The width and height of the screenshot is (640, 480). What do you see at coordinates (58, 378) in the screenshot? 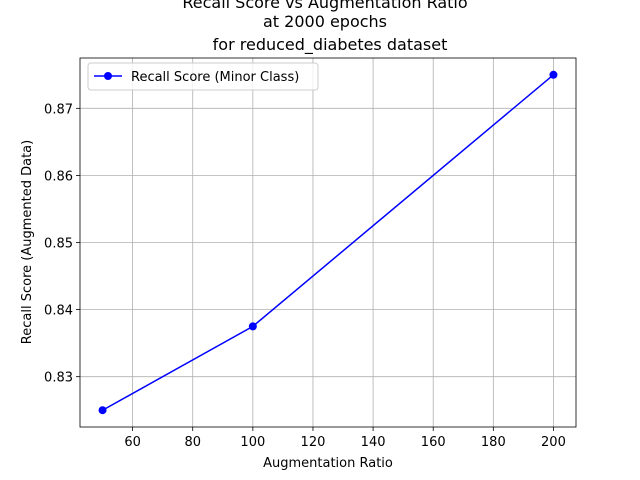
I see `y-tick-label: 0.83` at bounding box center [58, 378].